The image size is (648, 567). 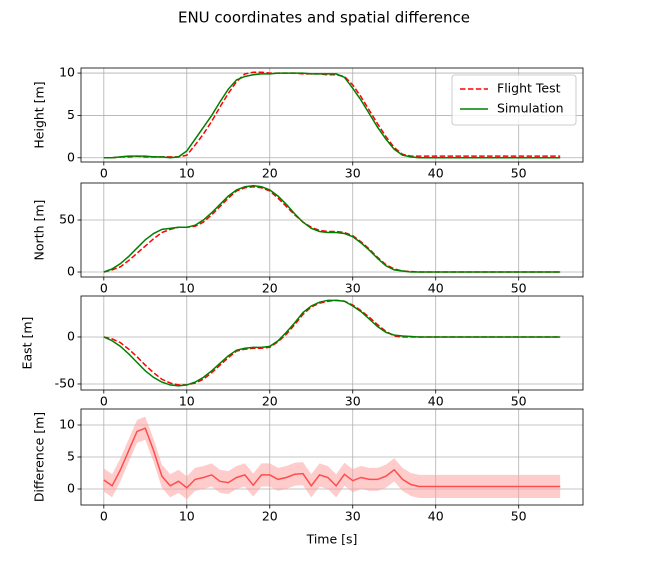 What do you see at coordinates (332, 539) in the screenshot?
I see `x-axis-label: Time [s]` at bounding box center [332, 539].